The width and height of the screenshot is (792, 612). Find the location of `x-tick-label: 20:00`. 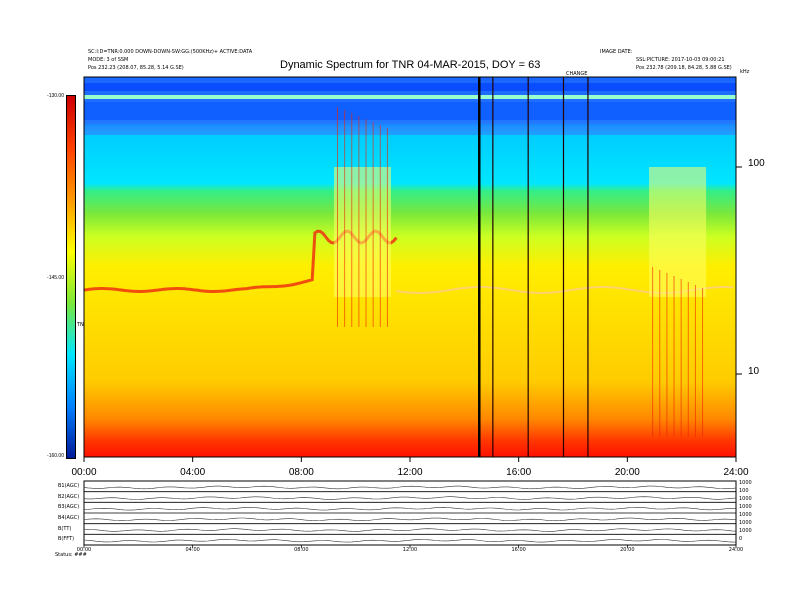

x-tick-label: 20:00 is located at coordinates (627, 472).